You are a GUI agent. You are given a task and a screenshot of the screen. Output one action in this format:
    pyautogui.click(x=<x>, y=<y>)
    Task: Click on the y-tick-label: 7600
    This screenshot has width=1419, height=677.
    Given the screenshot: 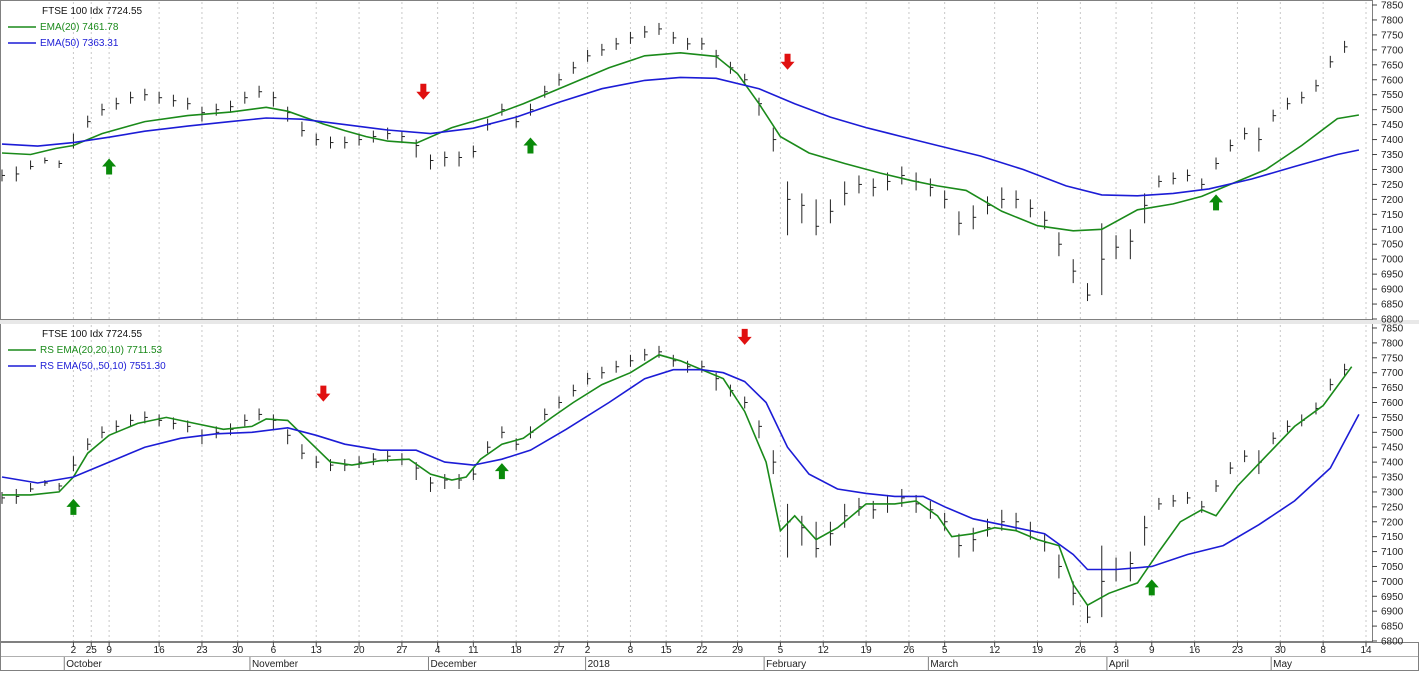 What is the action you would take?
    pyautogui.click(x=1392, y=80)
    